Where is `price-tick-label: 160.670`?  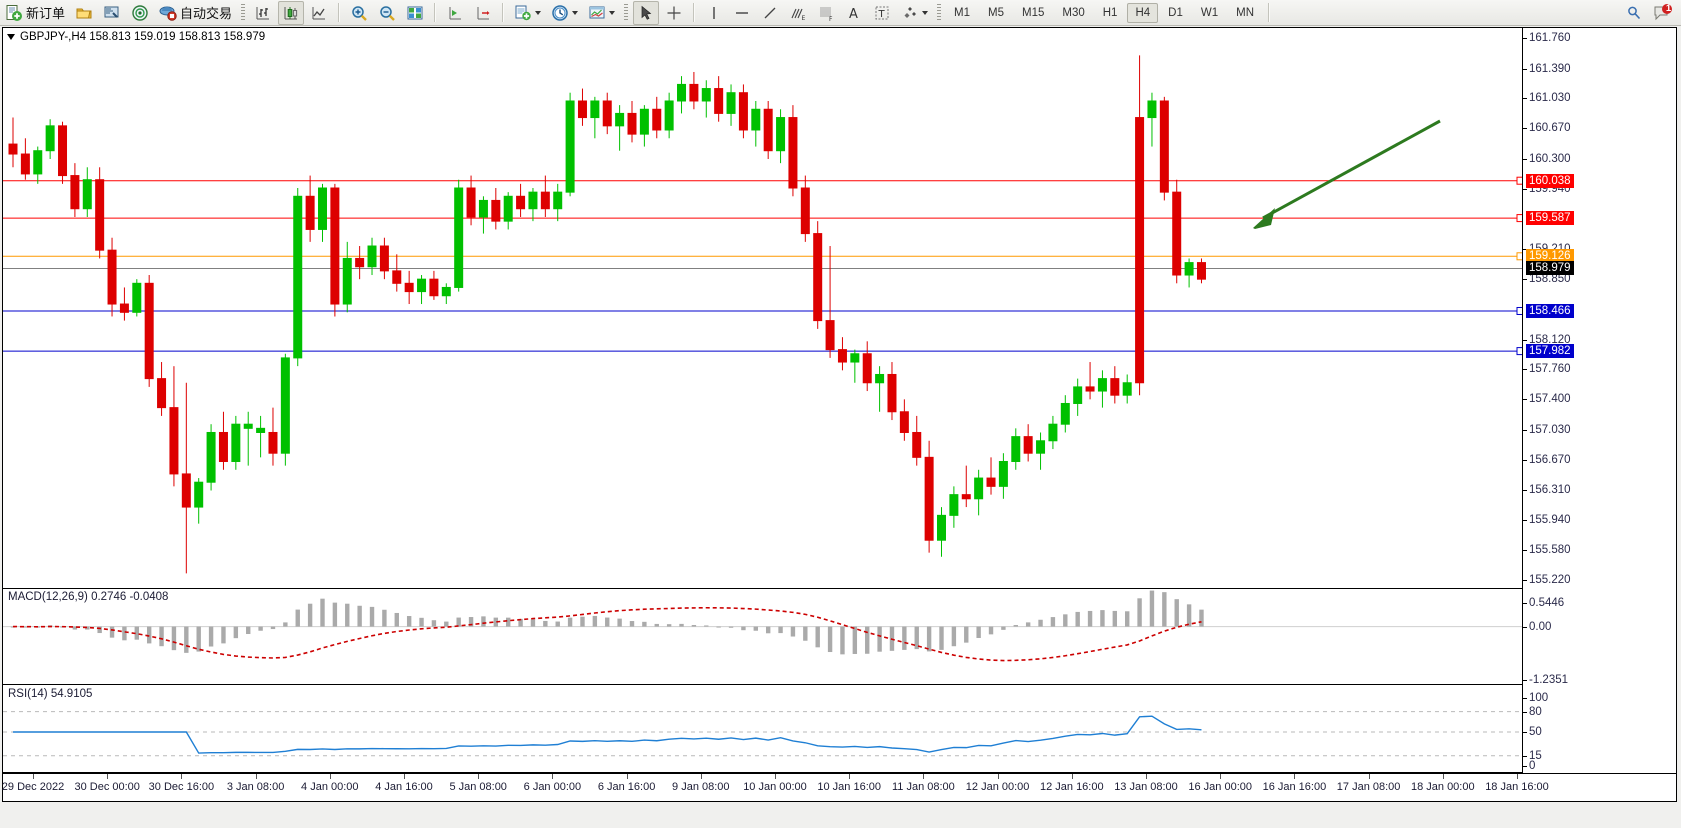
price-tick-label: 160.670 is located at coordinates (1550, 128).